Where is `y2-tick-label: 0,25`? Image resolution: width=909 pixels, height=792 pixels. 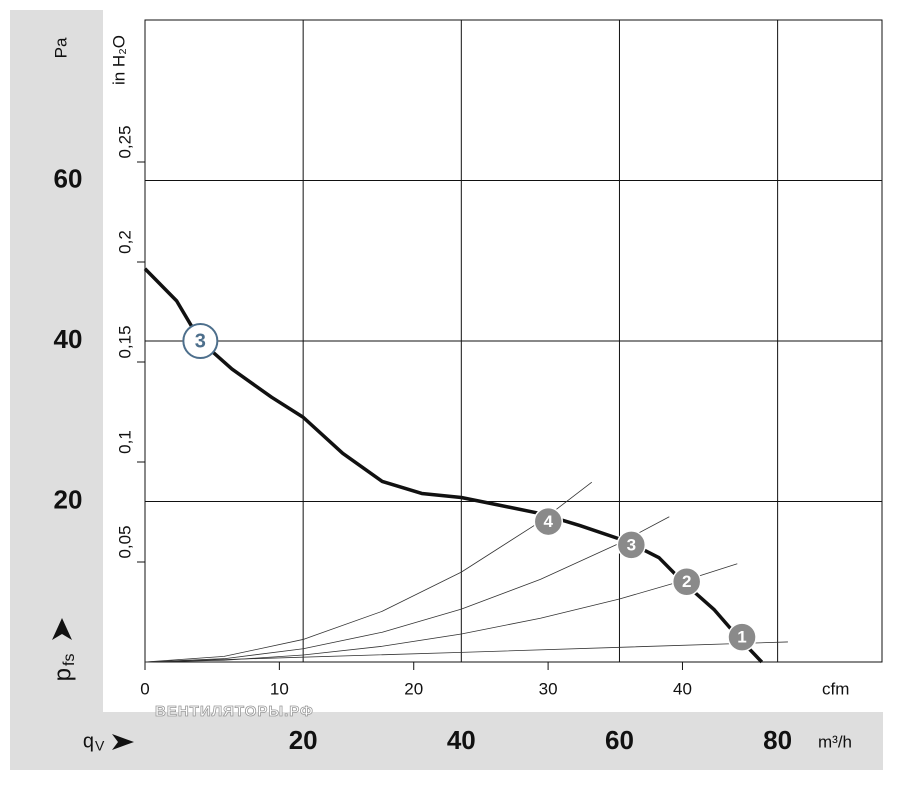 y2-tick-label: 0,25 is located at coordinates (124, 141).